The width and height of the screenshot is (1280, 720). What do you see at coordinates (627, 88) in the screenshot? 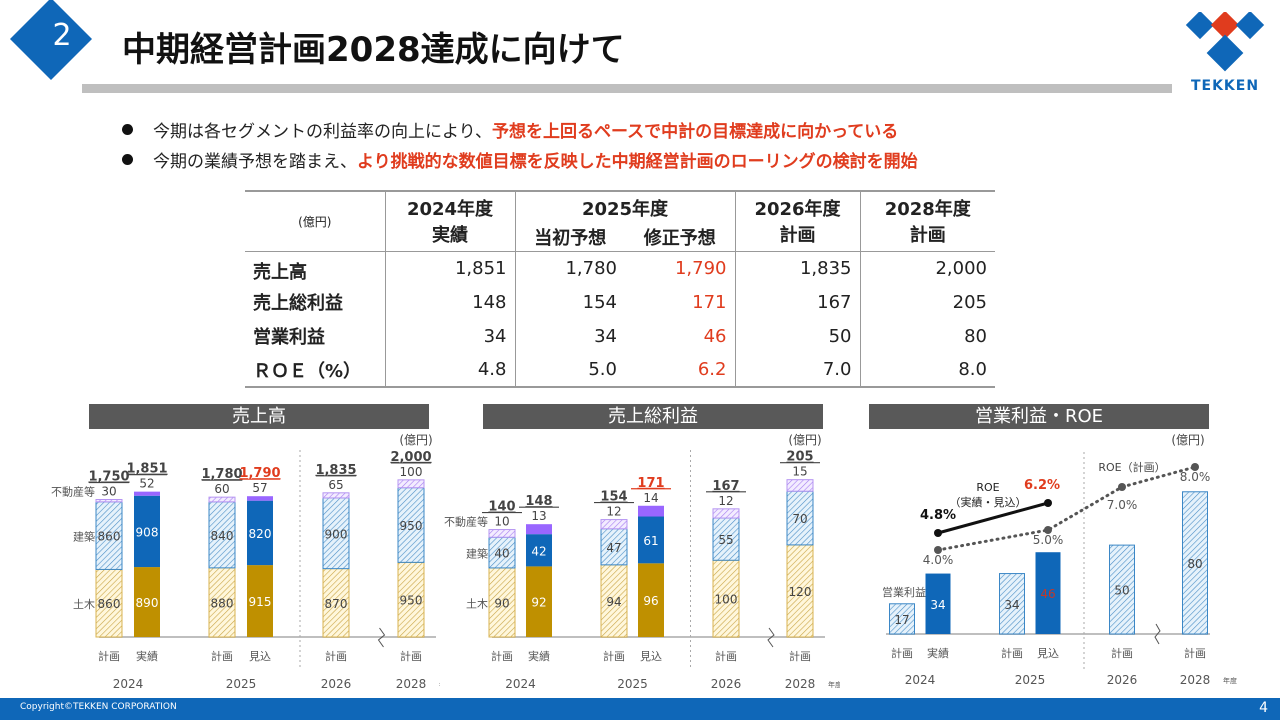
I see `title-divider` at bounding box center [627, 88].